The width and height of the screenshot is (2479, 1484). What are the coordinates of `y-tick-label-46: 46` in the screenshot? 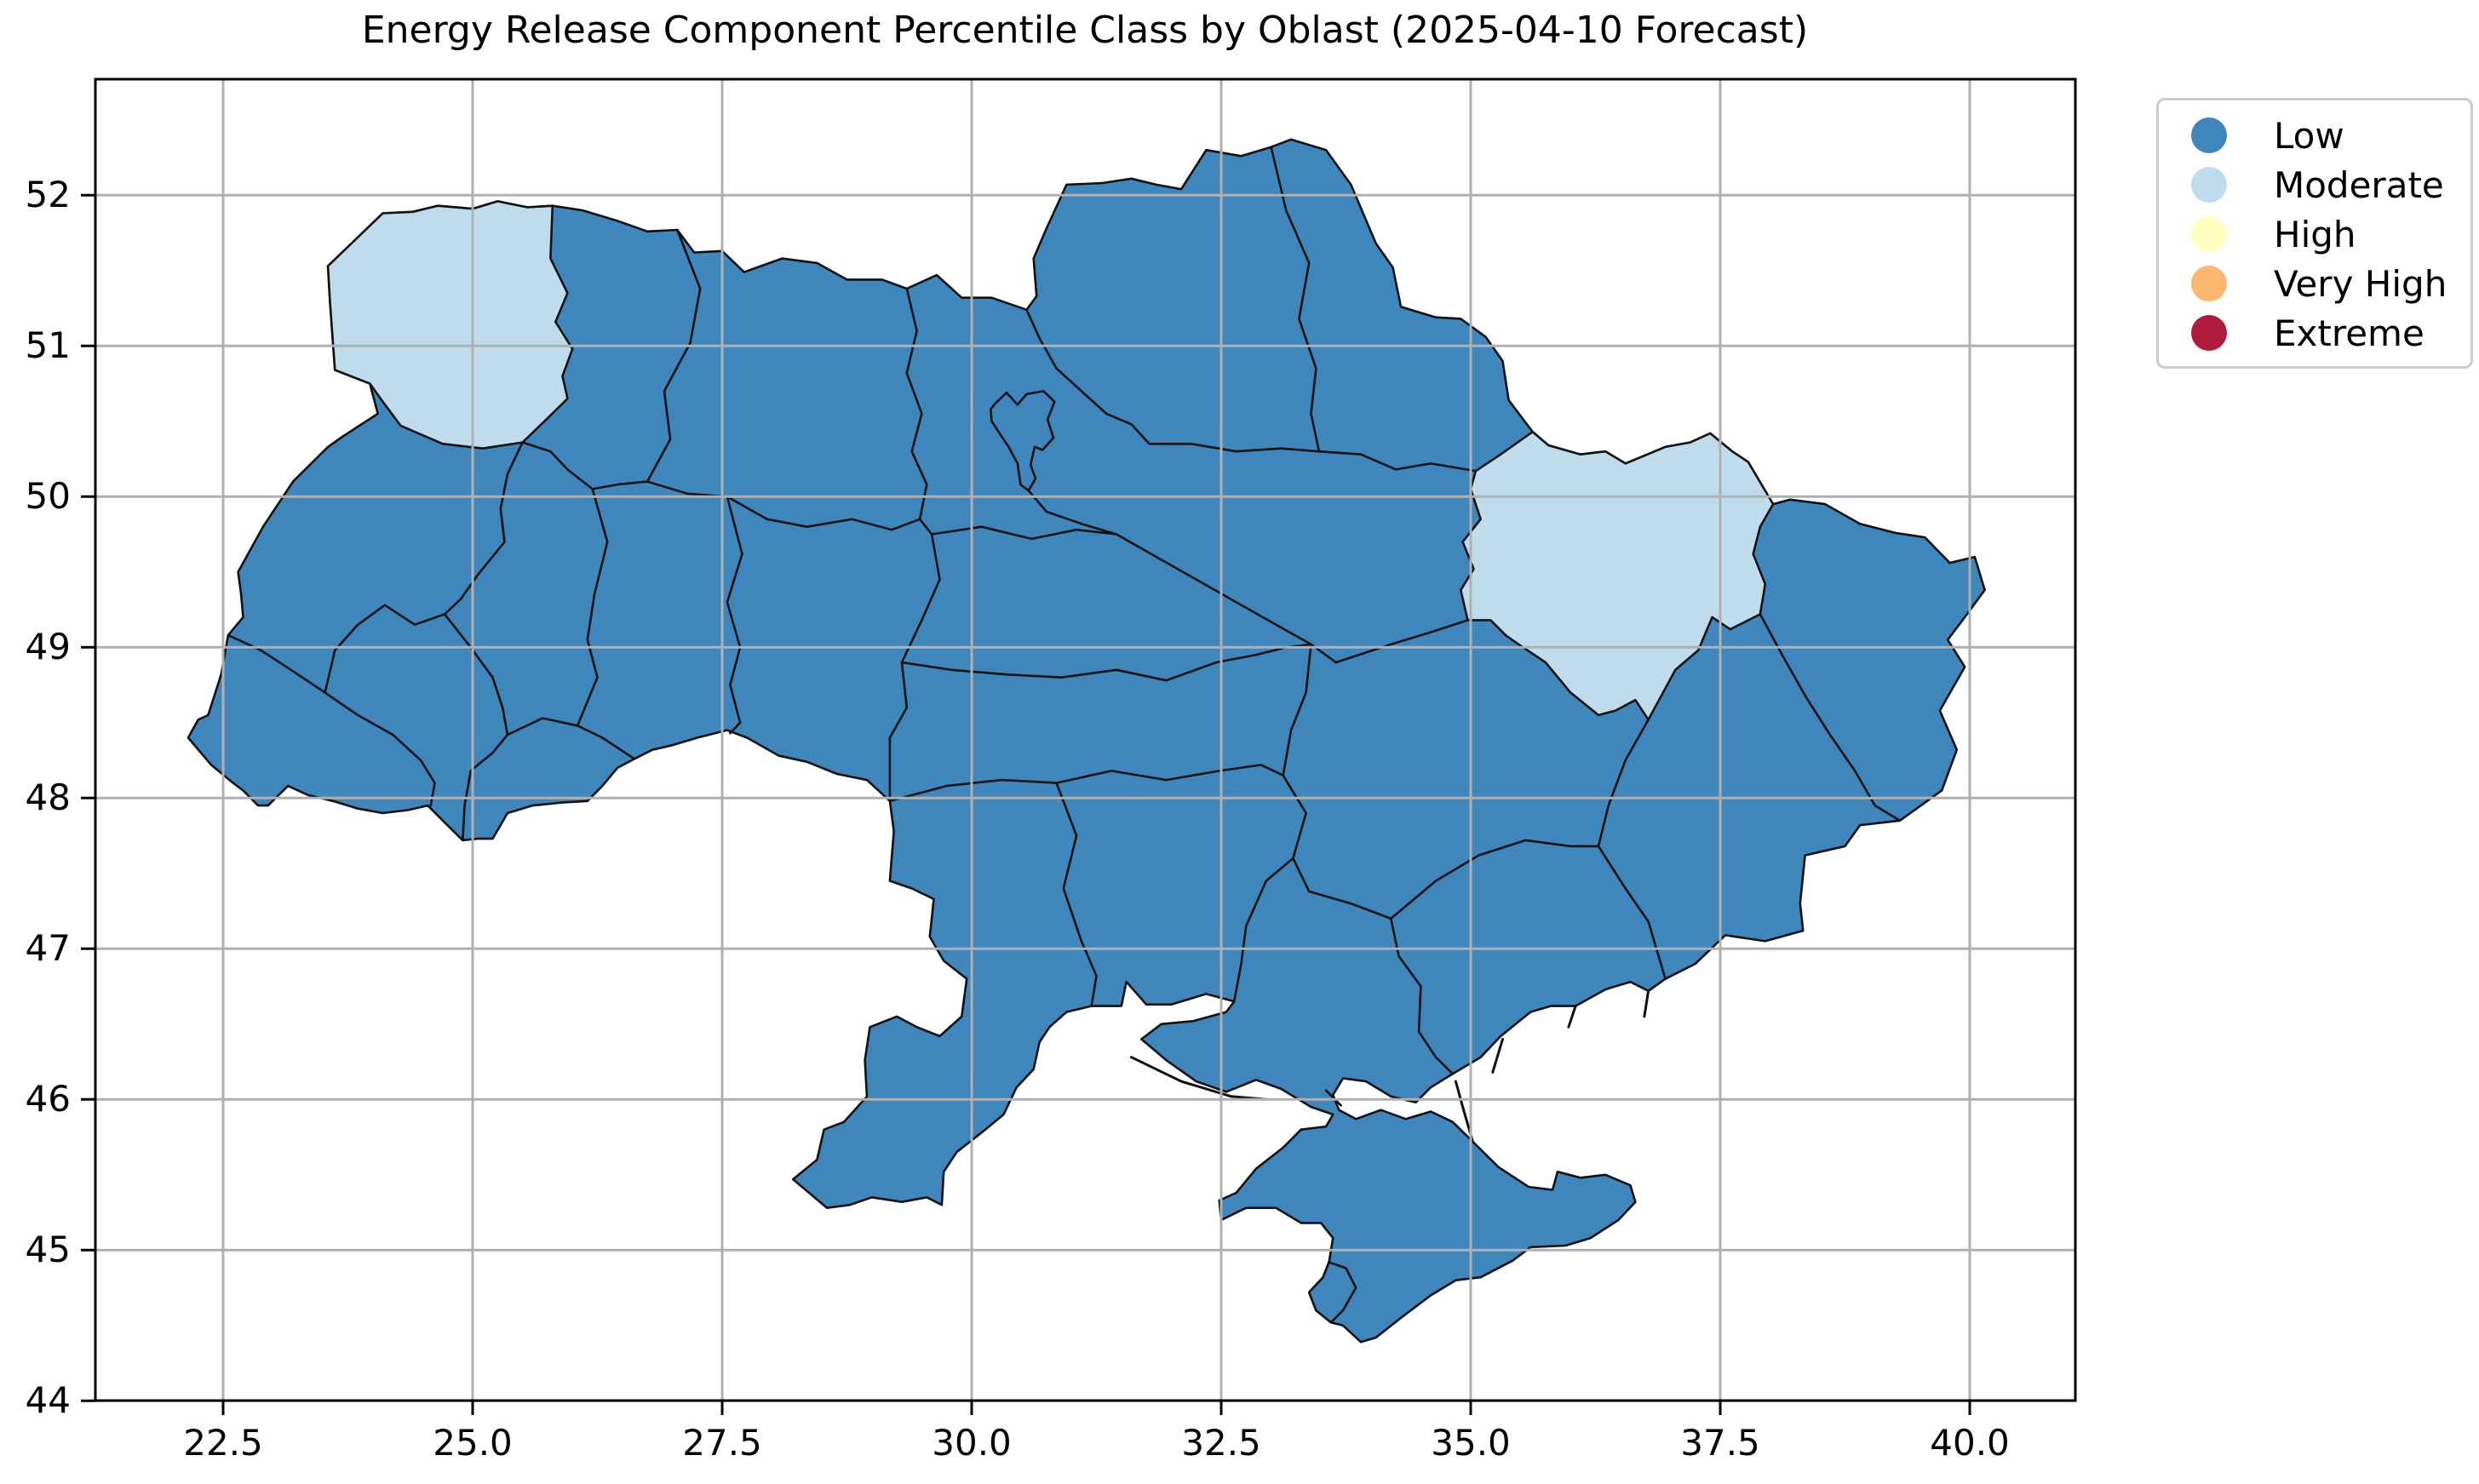 It's located at (48, 1099).